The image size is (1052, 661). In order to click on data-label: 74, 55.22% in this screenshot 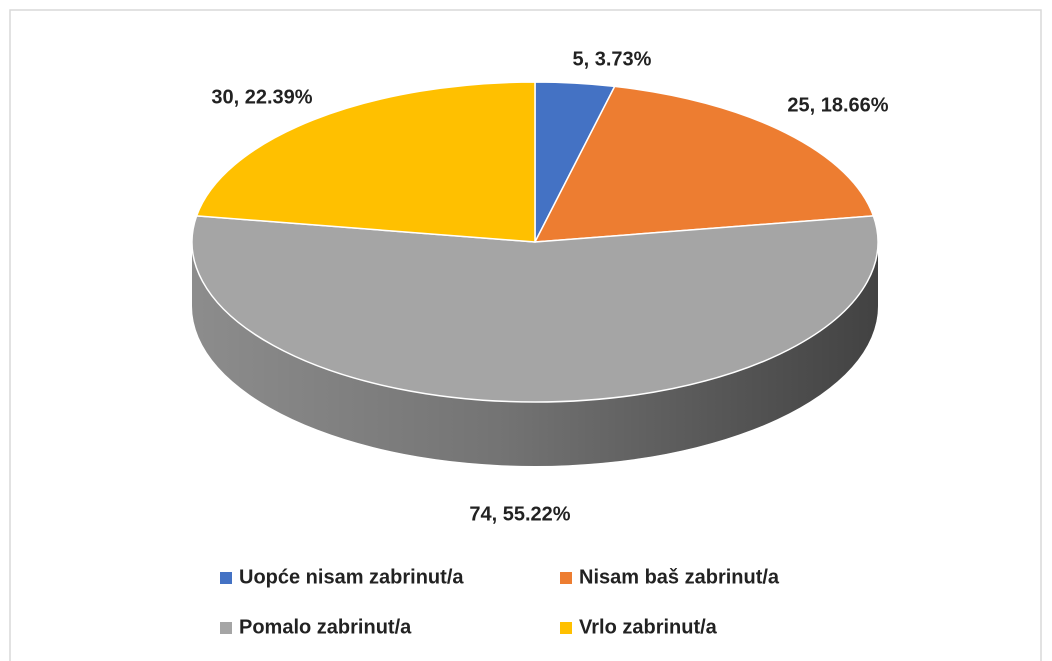, I will do `click(519, 514)`.